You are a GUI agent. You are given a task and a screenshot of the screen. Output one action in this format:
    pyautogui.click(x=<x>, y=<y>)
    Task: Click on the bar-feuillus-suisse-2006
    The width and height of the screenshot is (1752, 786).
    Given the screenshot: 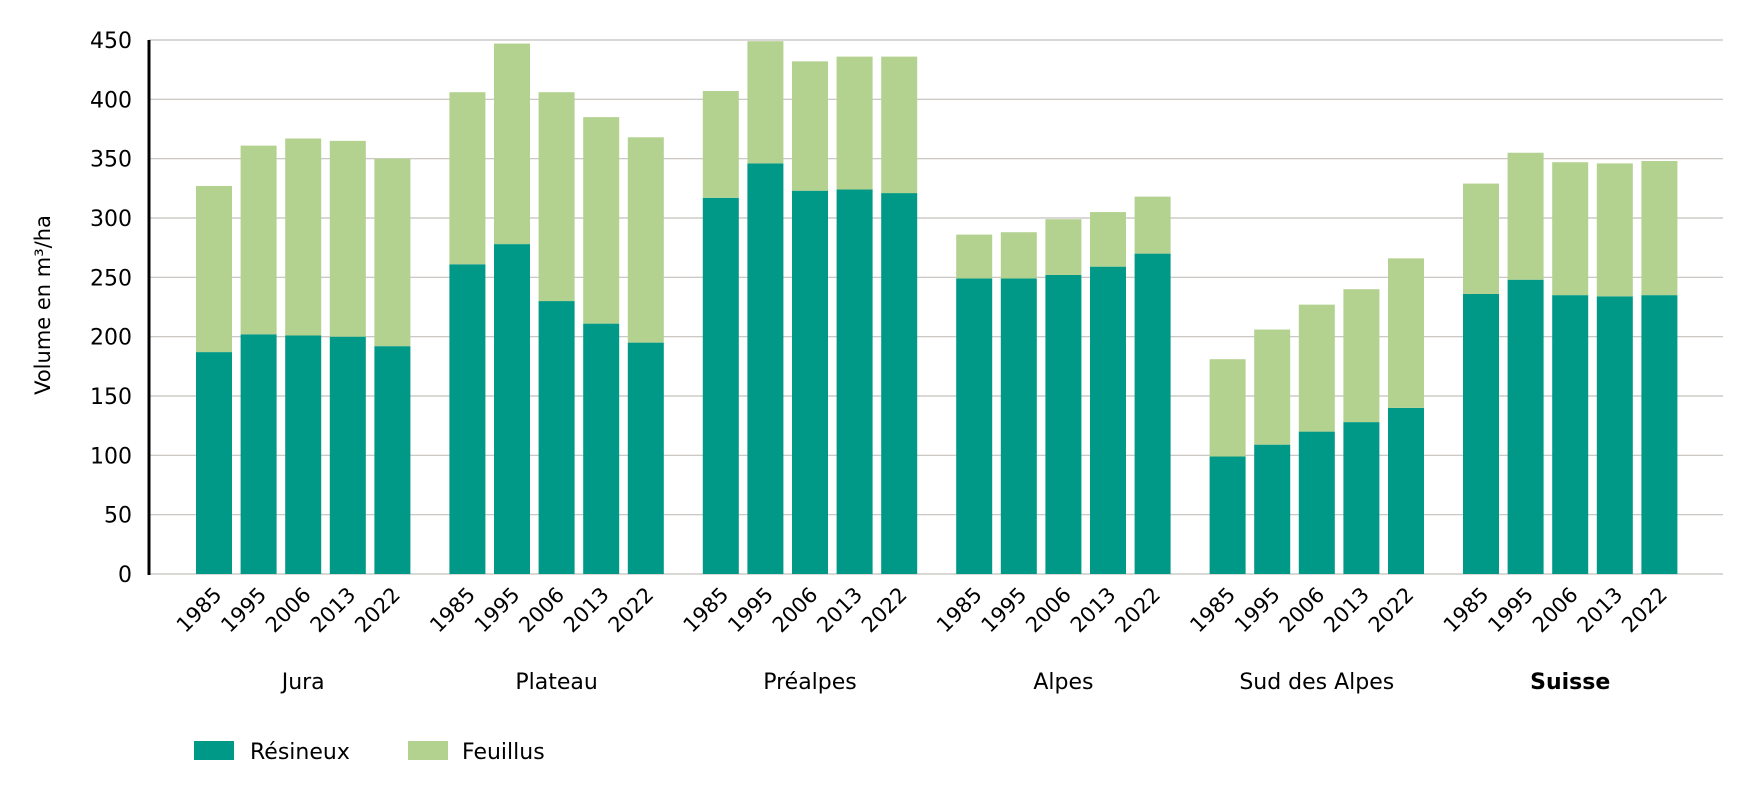 What is the action you would take?
    pyautogui.click(x=1570, y=229)
    